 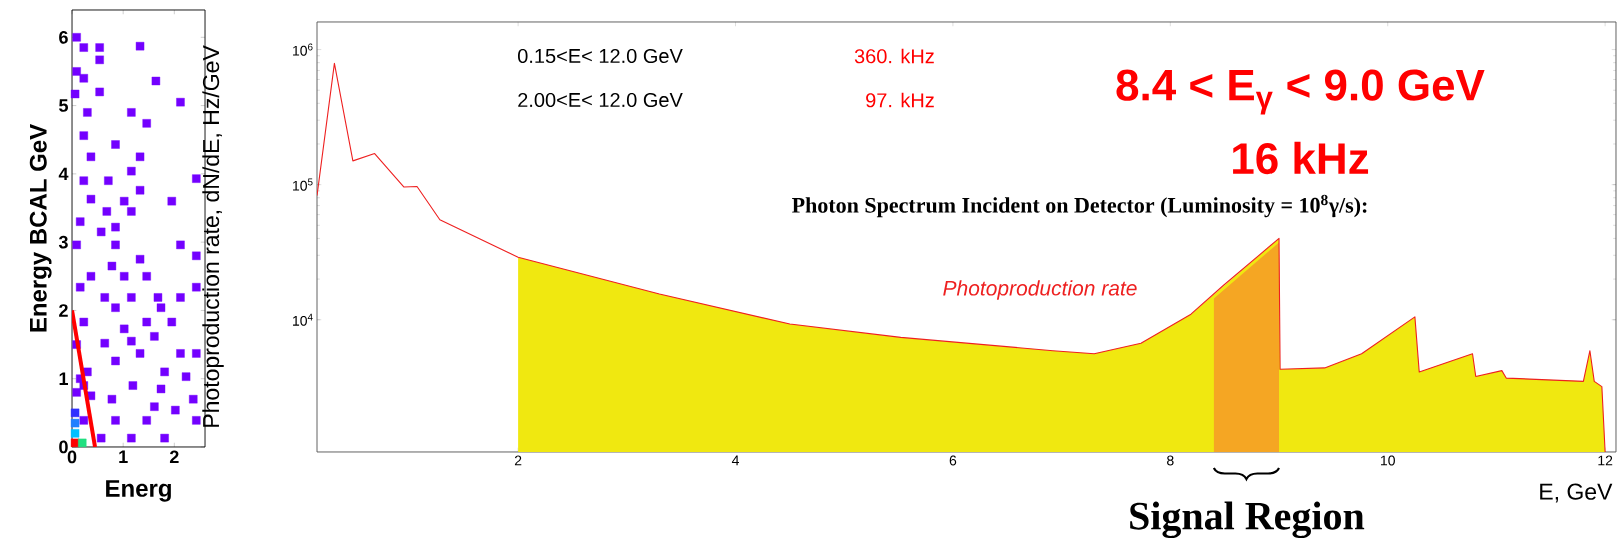 I want to click on y-axis-title: Energy BCAL GeV, so click(x=40, y=228).